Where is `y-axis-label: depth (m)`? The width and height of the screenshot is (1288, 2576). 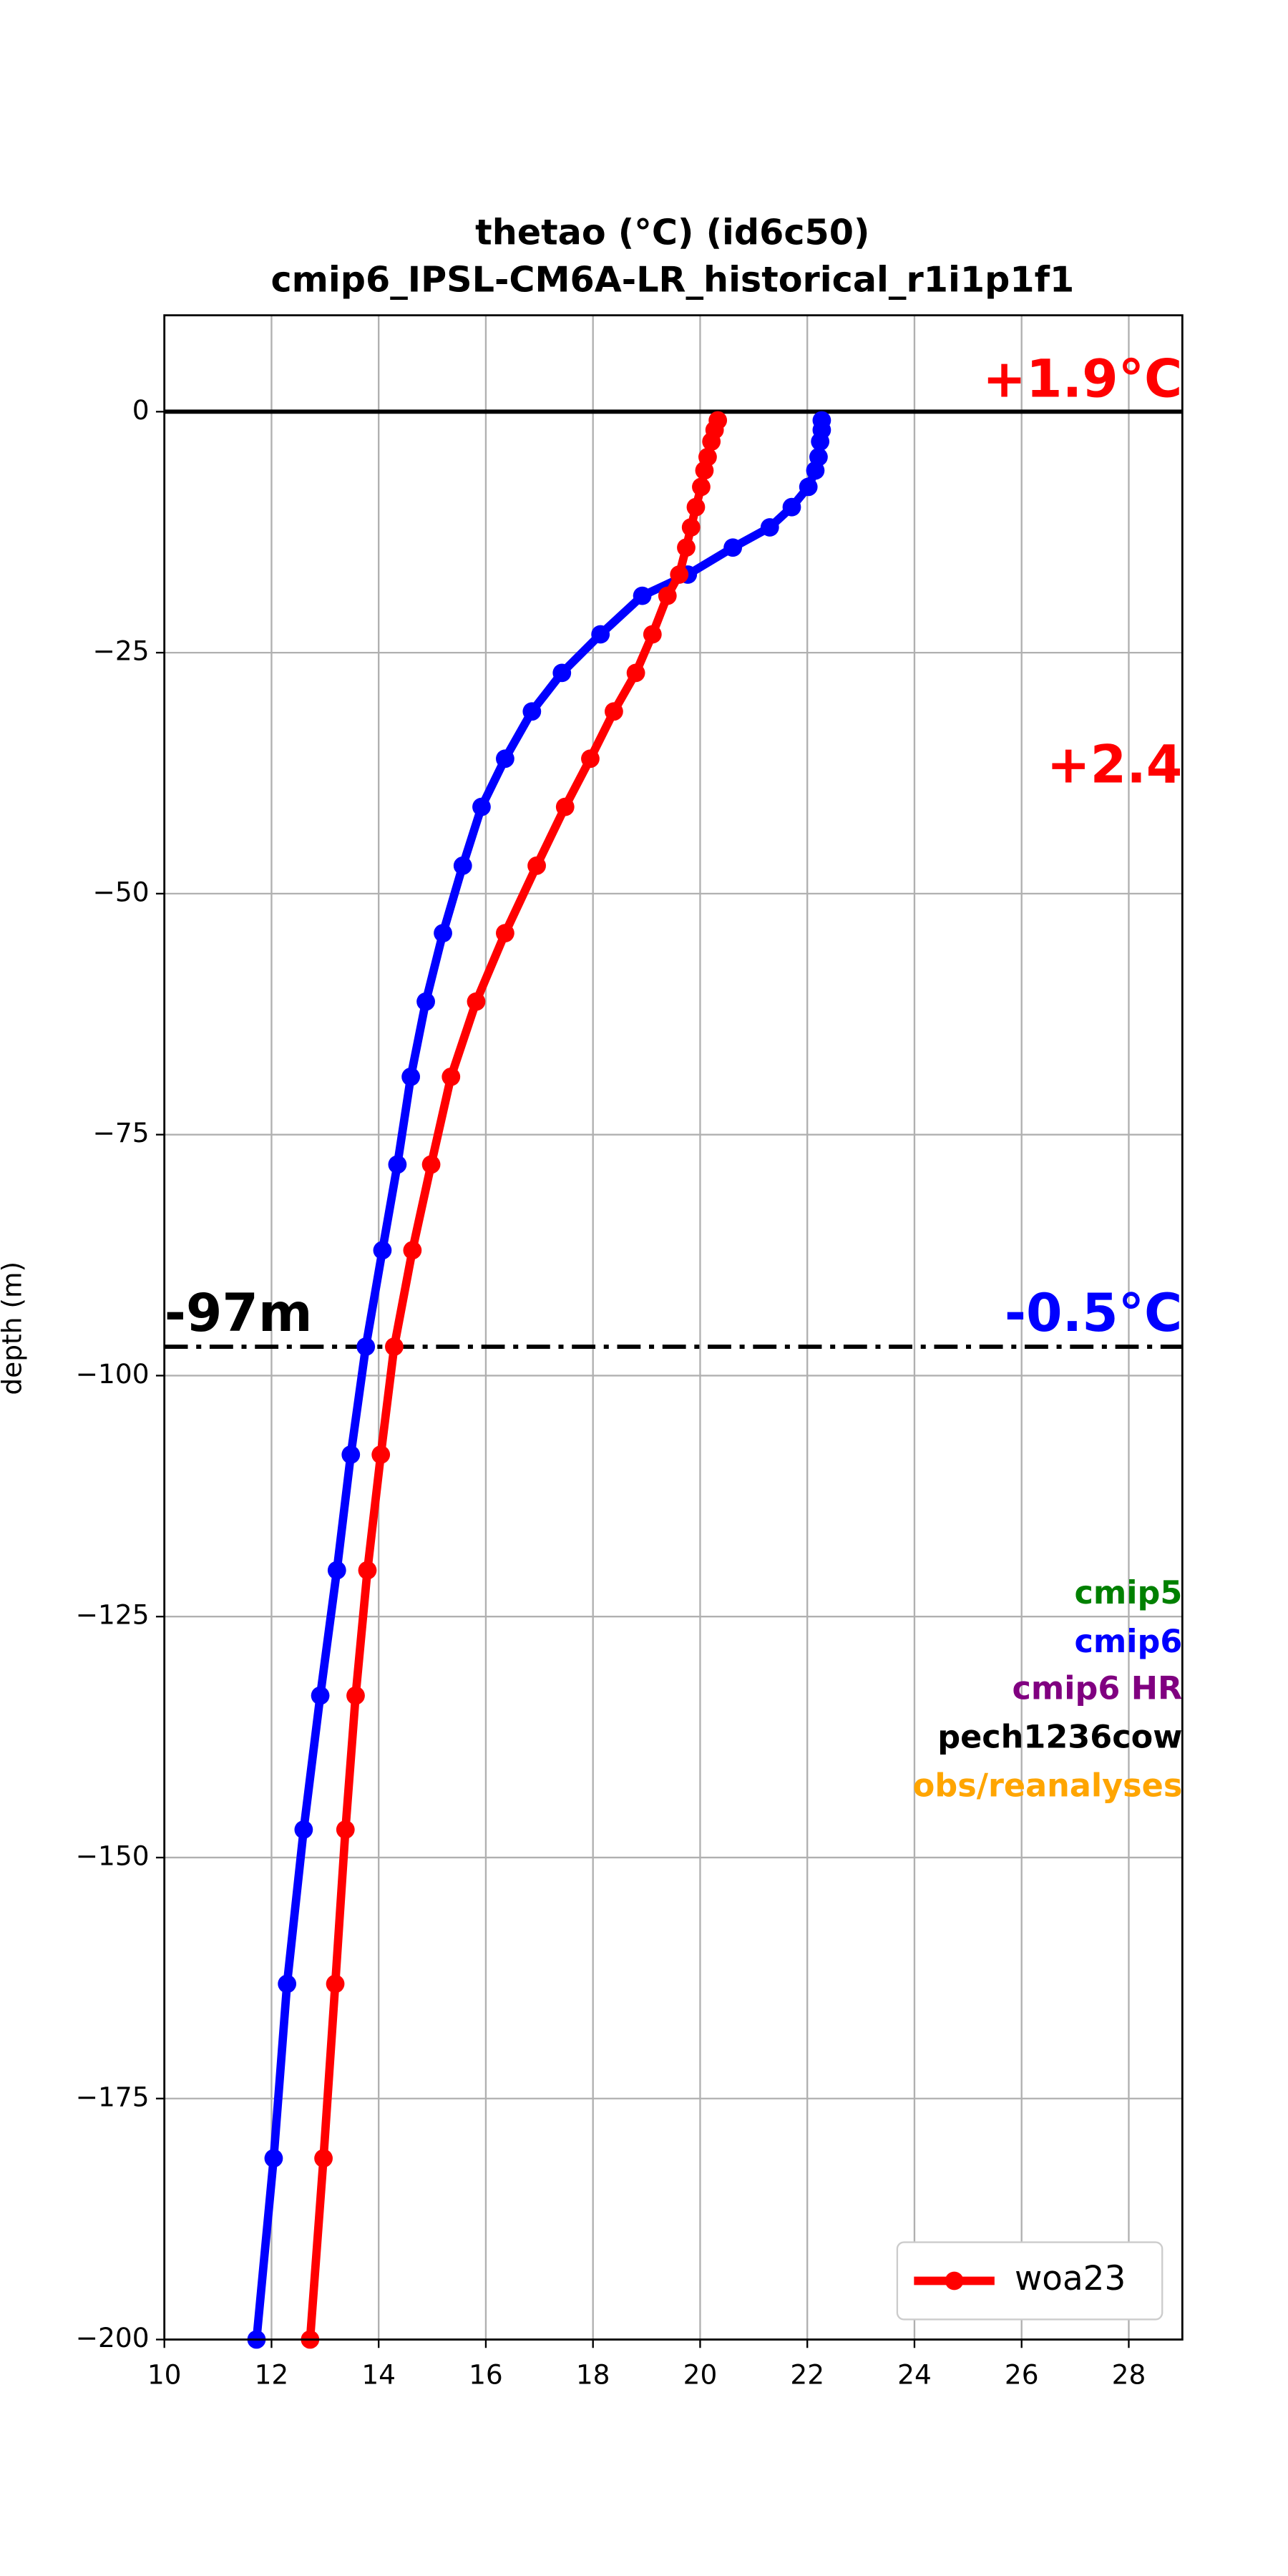
y-axis-label: depth (m) is located at coordinates (13, 1328).